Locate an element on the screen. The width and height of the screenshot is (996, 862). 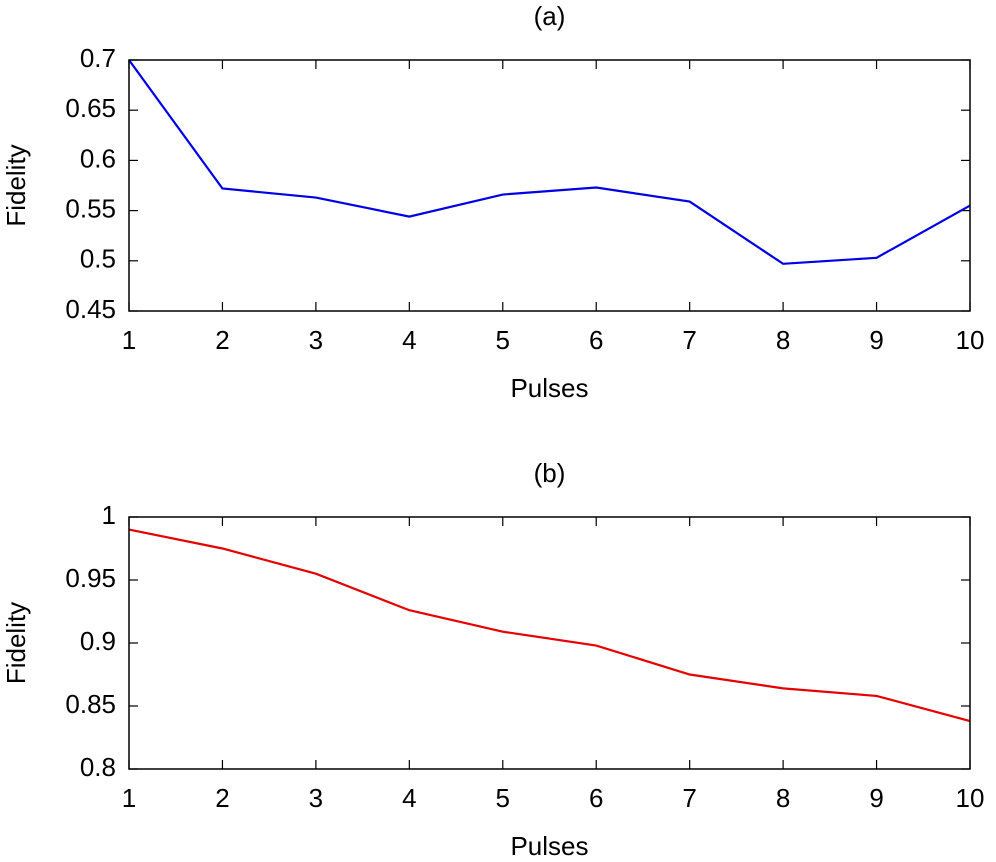
y-tick-label: 0.8 is located at coordinates (98, 767).